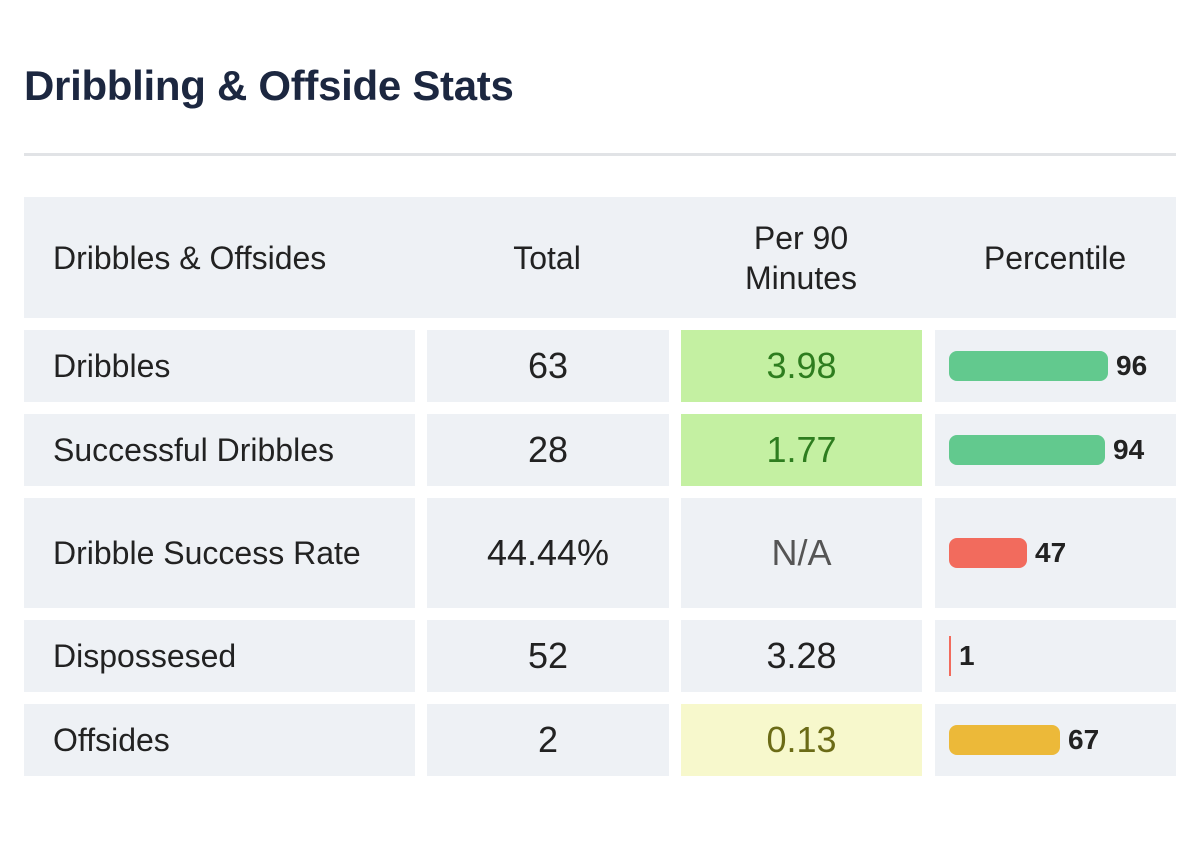  I want to click on table-row: Successful Dribbles 28 1.77 94, so click(600, 450).